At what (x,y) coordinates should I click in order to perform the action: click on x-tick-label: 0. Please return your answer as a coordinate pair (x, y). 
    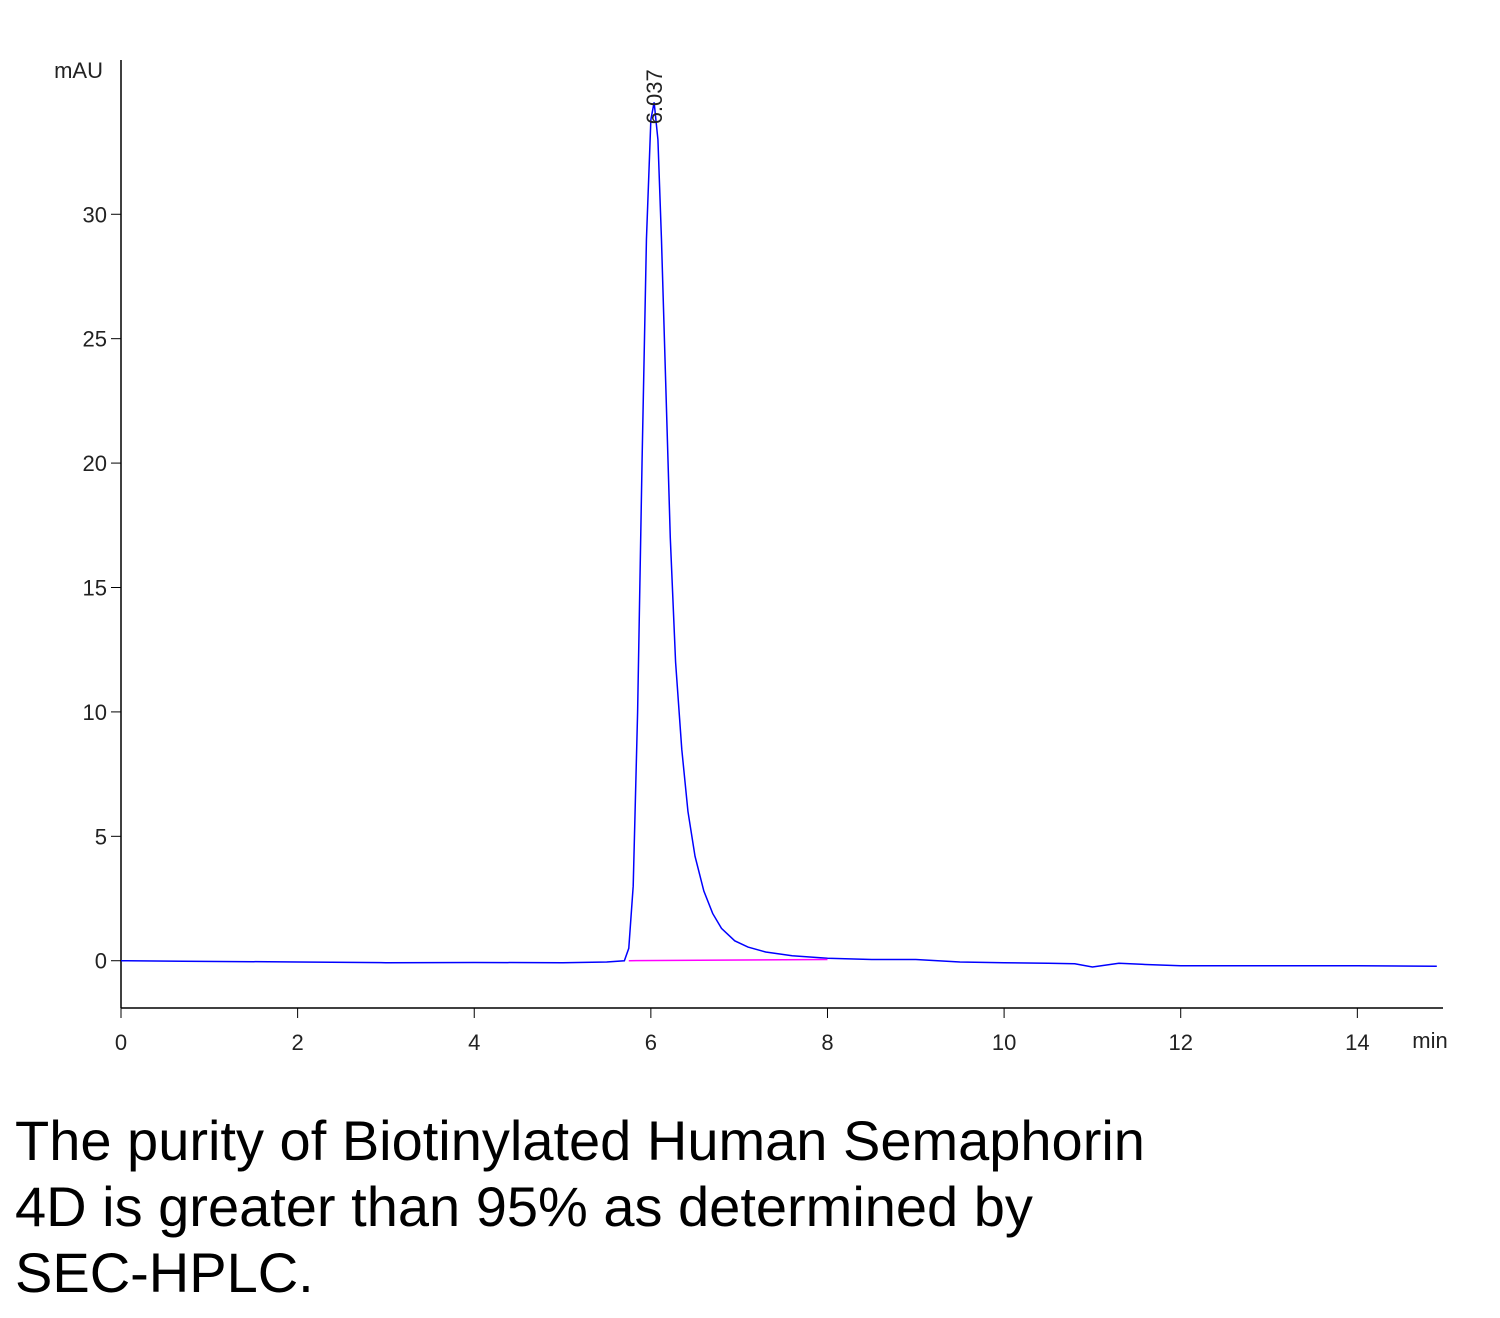
    Looking at the image, I should click on (121, 1042).